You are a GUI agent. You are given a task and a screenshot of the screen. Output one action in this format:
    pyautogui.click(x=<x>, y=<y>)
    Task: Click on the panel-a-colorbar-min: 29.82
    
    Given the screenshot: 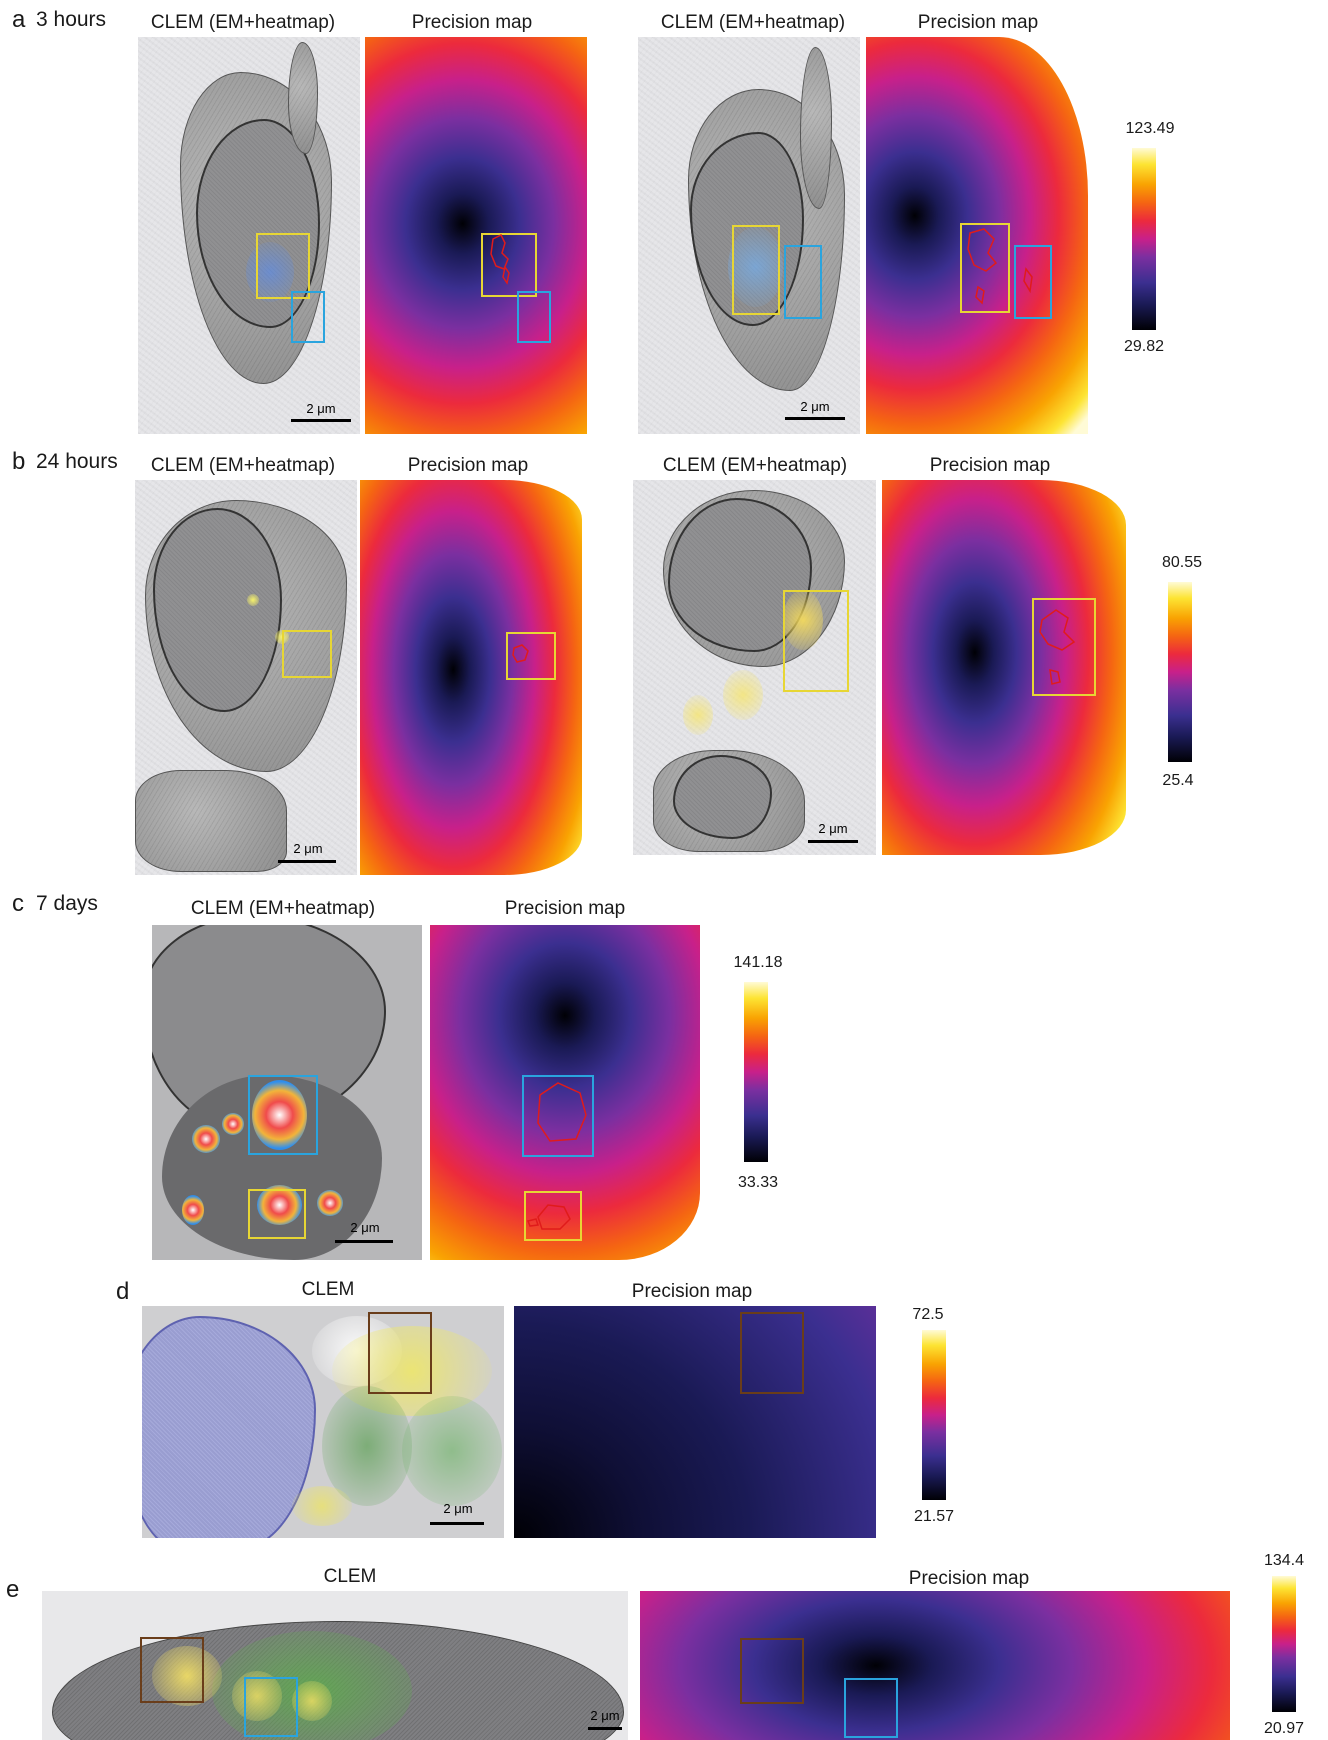 What is the action you would take?
    pyautogui.click(x=1144, y=346)
    